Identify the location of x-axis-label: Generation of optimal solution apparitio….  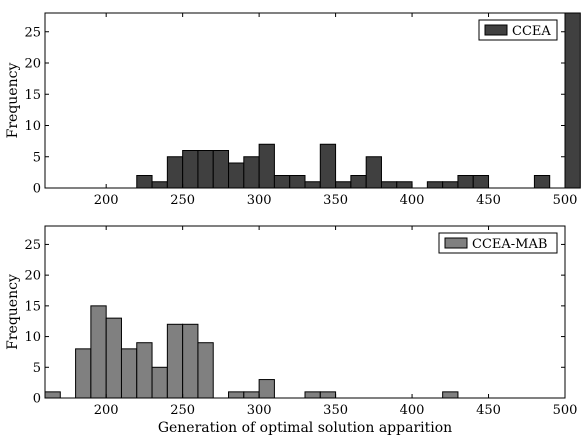
(305, 428).